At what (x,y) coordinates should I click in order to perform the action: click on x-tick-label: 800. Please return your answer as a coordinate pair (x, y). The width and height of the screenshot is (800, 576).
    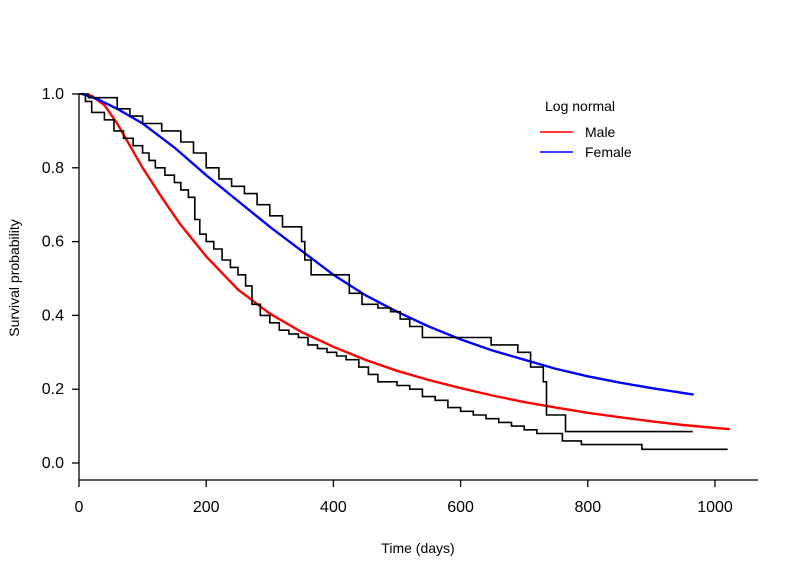
    Looking at the image, I should click on (587, 507).